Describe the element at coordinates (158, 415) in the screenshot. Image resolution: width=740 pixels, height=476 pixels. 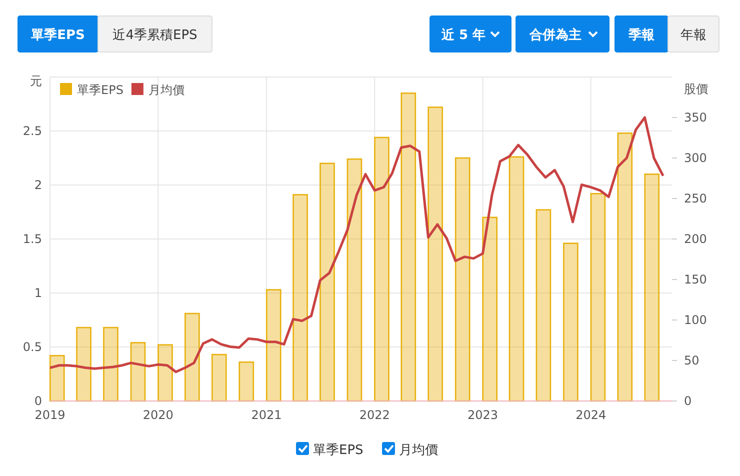
I see `x-tick-label: 2020` at that location.